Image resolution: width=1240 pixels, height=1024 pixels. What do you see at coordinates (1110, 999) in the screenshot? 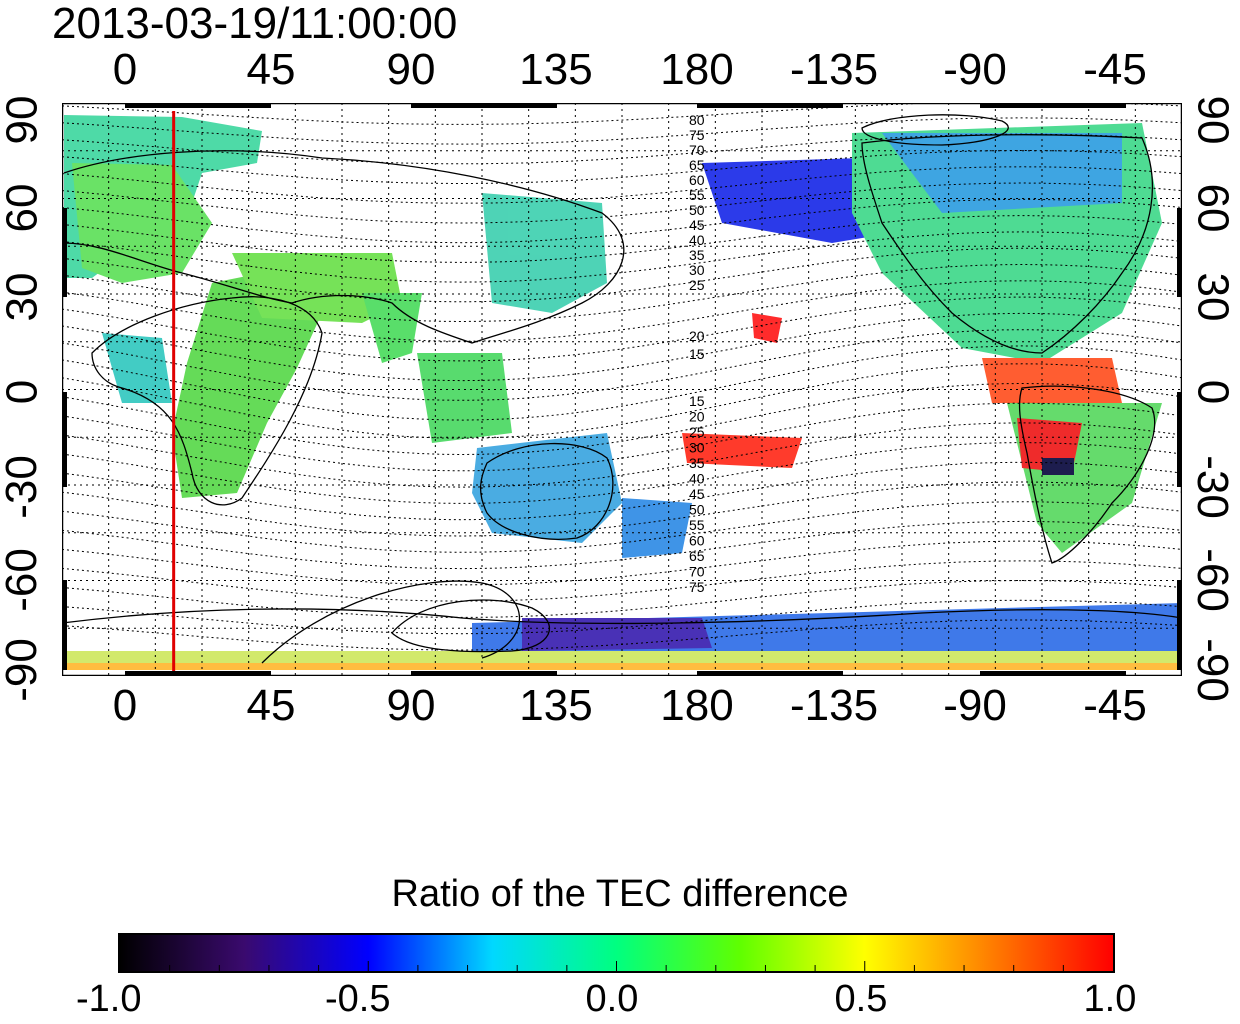
I see `colorbar-label-4: 1.0` at bounding box center [1110, 999].